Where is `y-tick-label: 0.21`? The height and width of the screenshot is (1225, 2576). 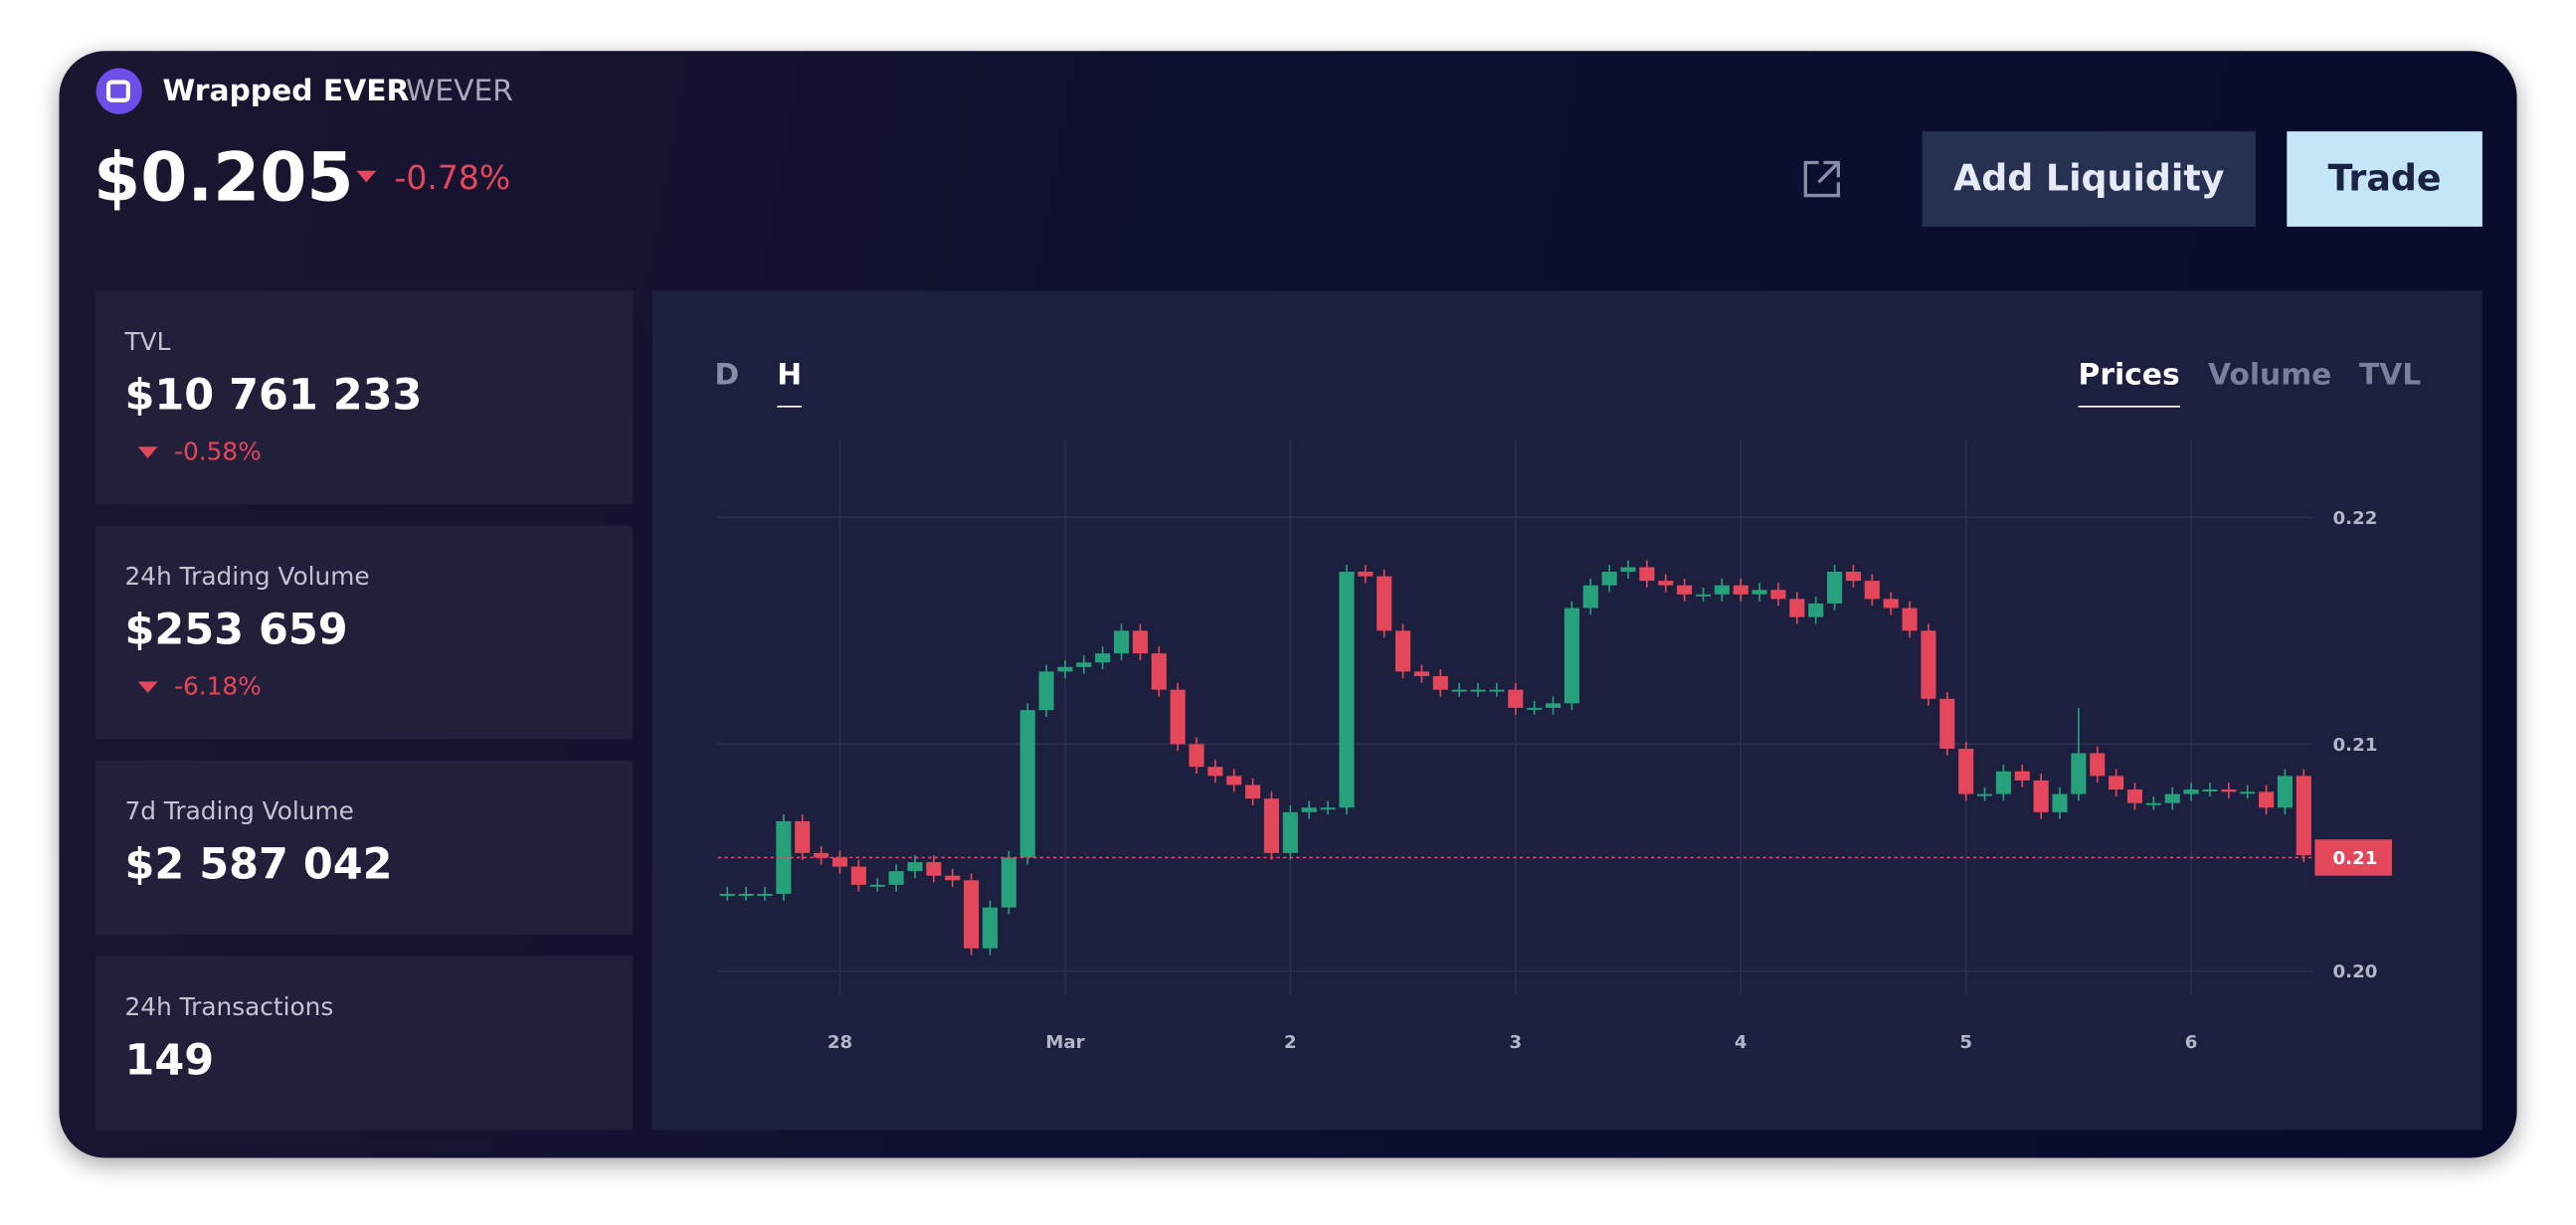 y-tick-label: 0.21 is located at coordinates (2355, 746).